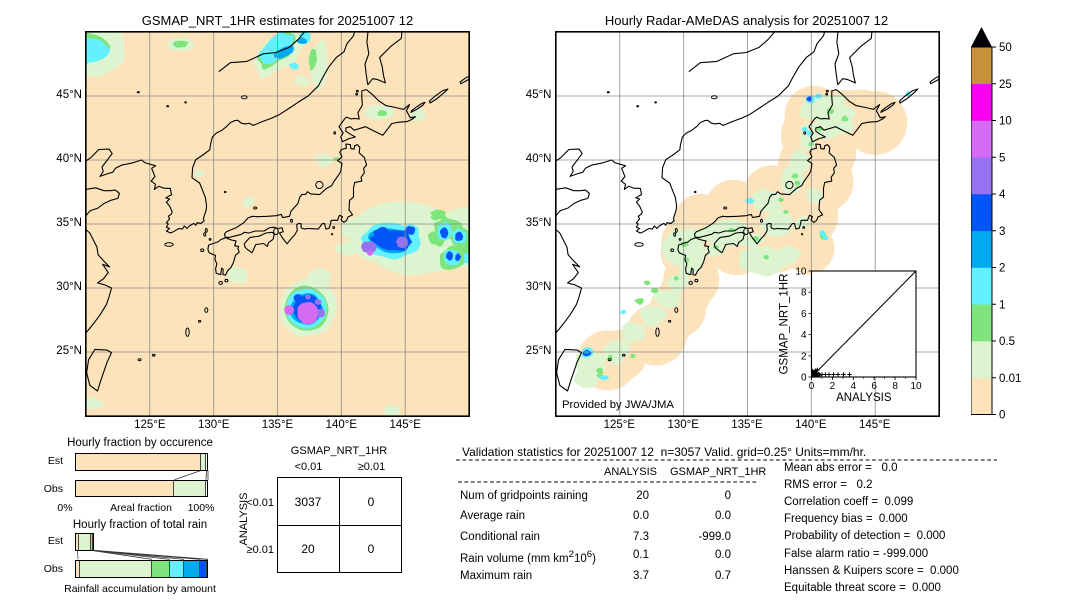 The height and width of the screenshot is (612, 1080). Describe the element at coordinates (1005, 48) in the screenshot. I see `svg-text: 50` at that location.